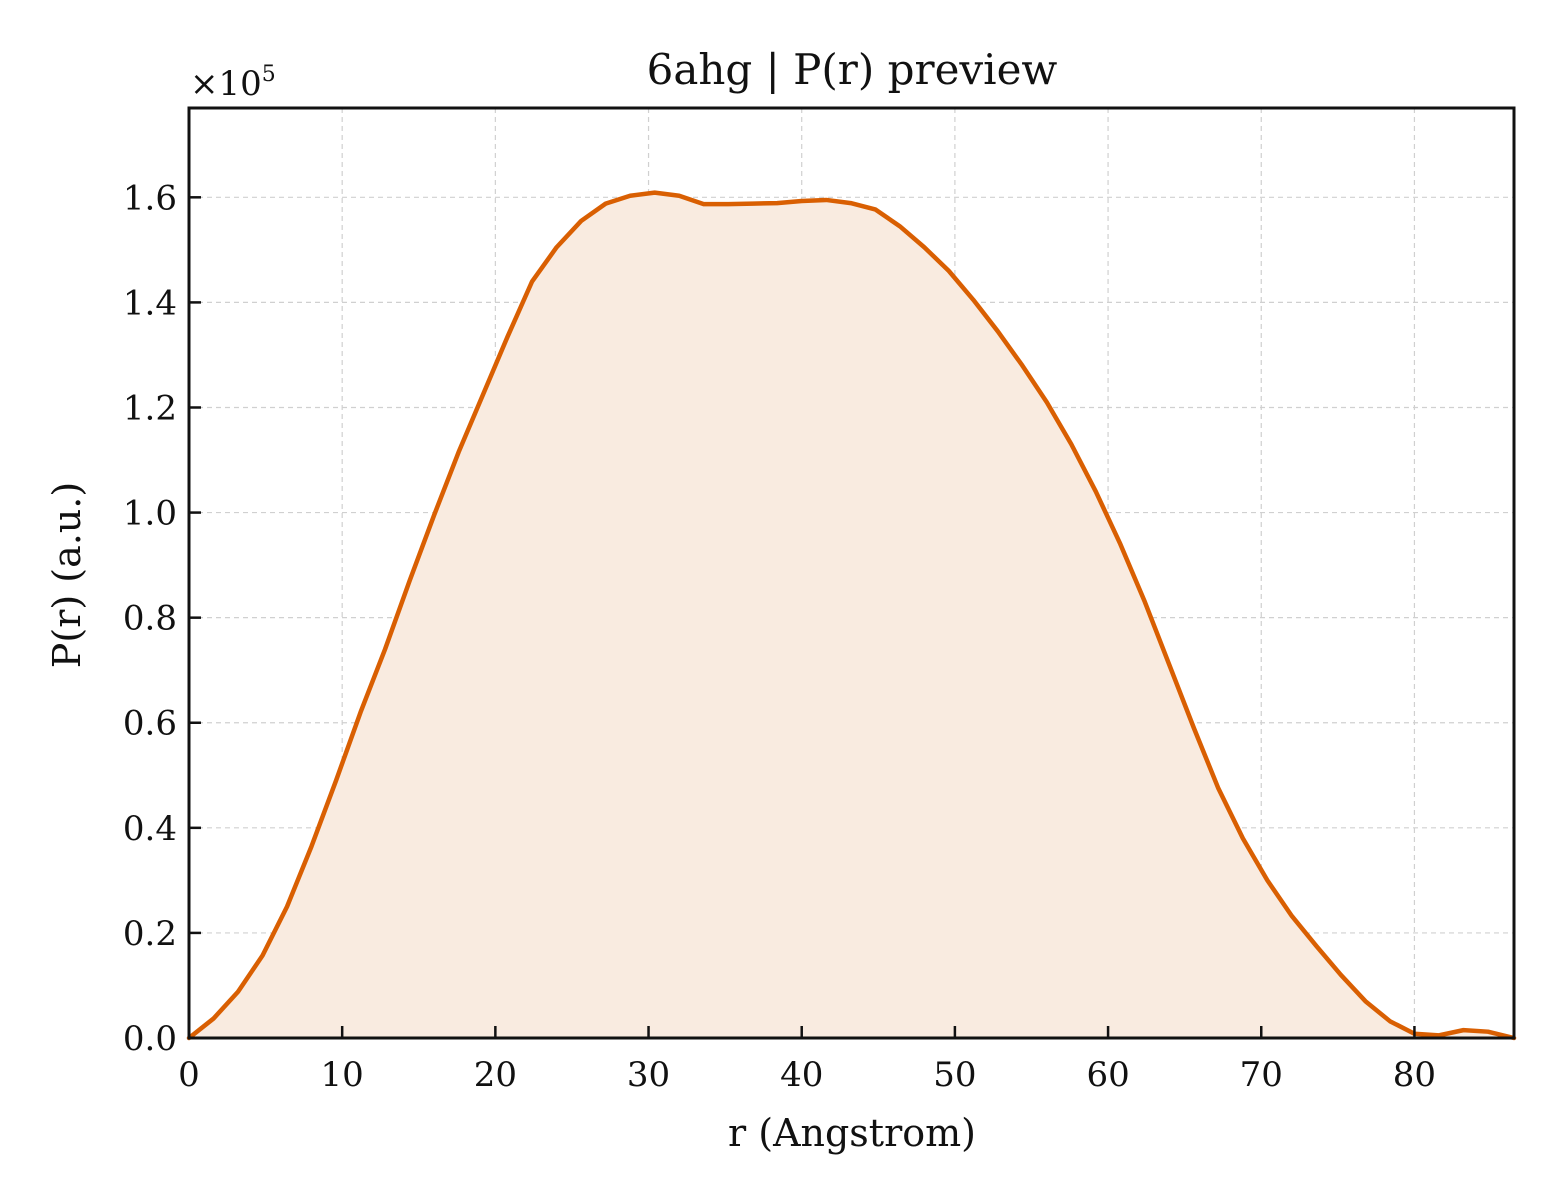 This screenshot has height=1200, width=1560. I want to click on y-tick-label: 0.4, so click(150, 829).